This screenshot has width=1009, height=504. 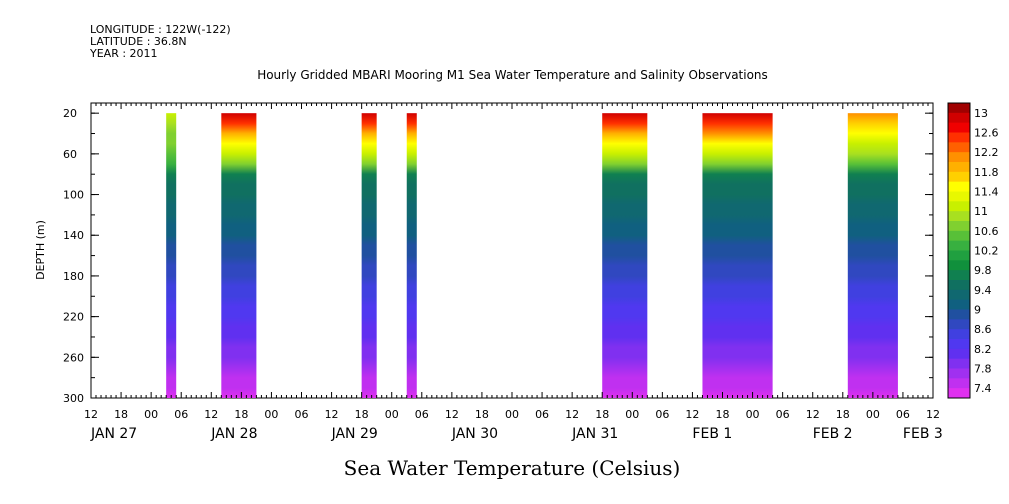 What do you see at coordinates (712, 434) in the screenshot?
I see `x-date-label: FEB 1` at bounding box center [712, 434].